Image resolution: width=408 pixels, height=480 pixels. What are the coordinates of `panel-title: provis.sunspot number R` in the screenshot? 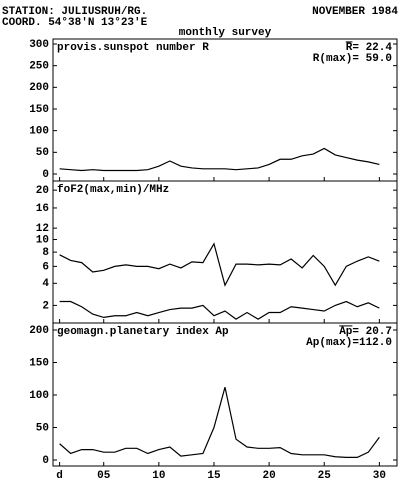 It's located at (133, 48).